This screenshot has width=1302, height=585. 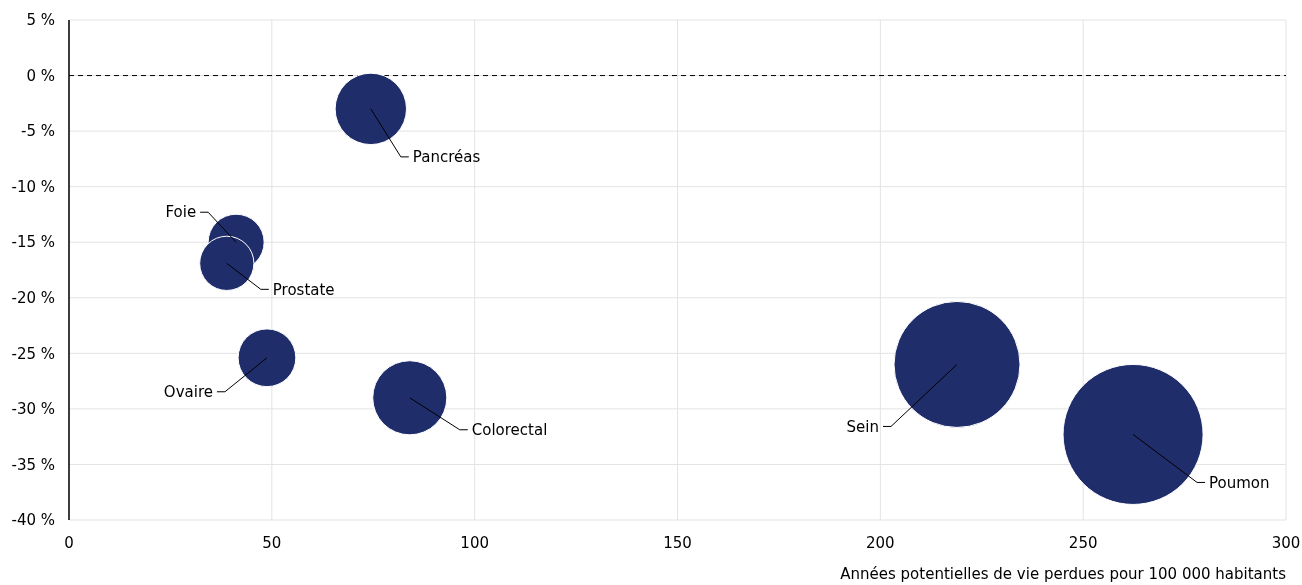 What do you see at coordinates (181, 212) in the screenshot?
I see `annotation: Foie` at bounding box center [181, 212].